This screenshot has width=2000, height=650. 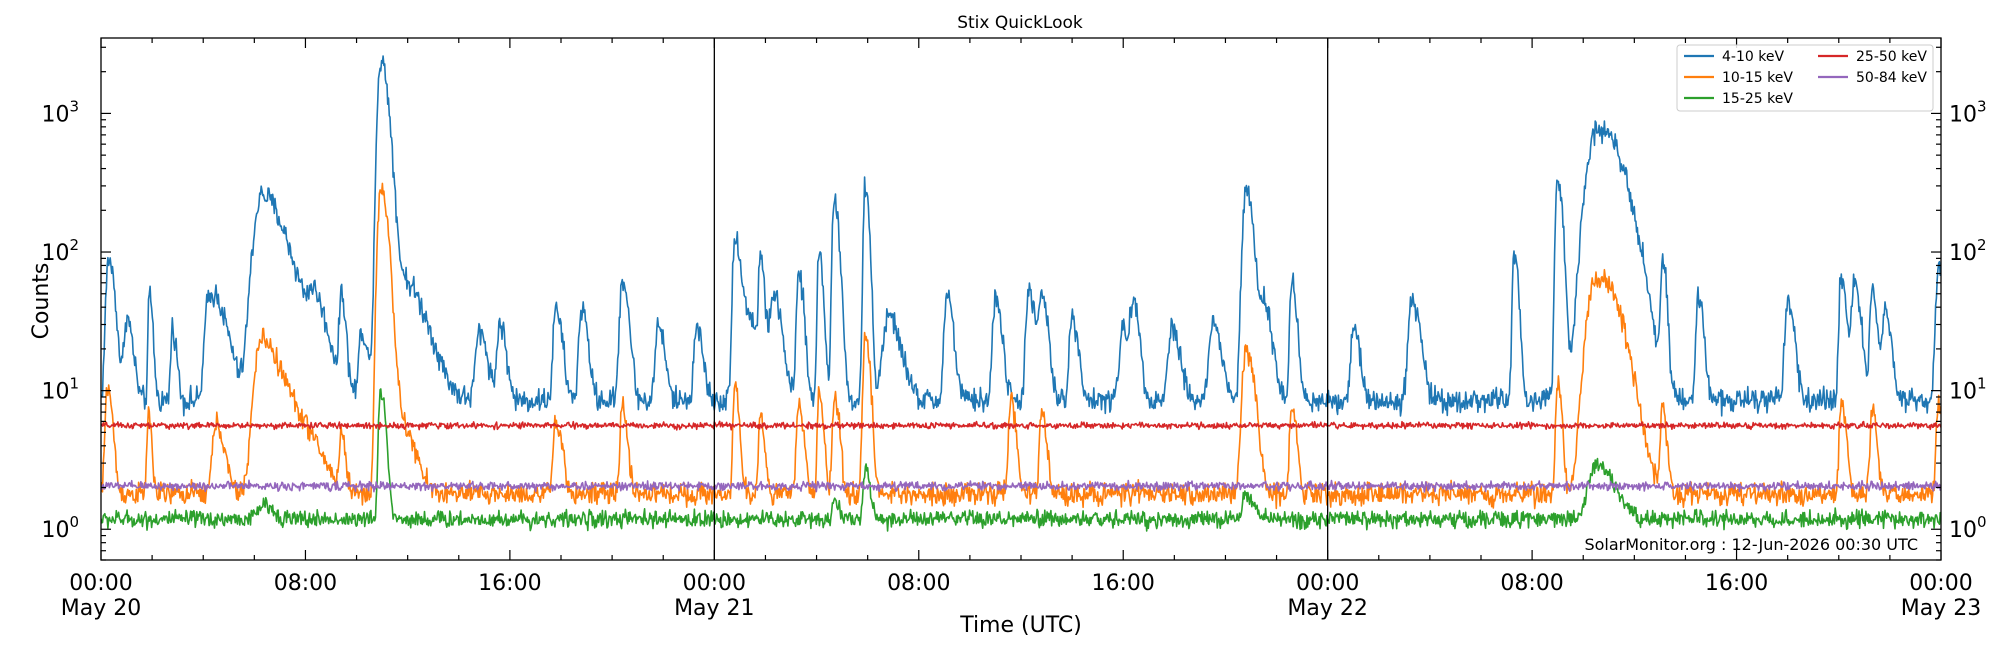 What do you see at coordinates (714, 583) in the screenshot?
I see `x-tick-time-label-3: 00:00` at bounding box center [714, 583].